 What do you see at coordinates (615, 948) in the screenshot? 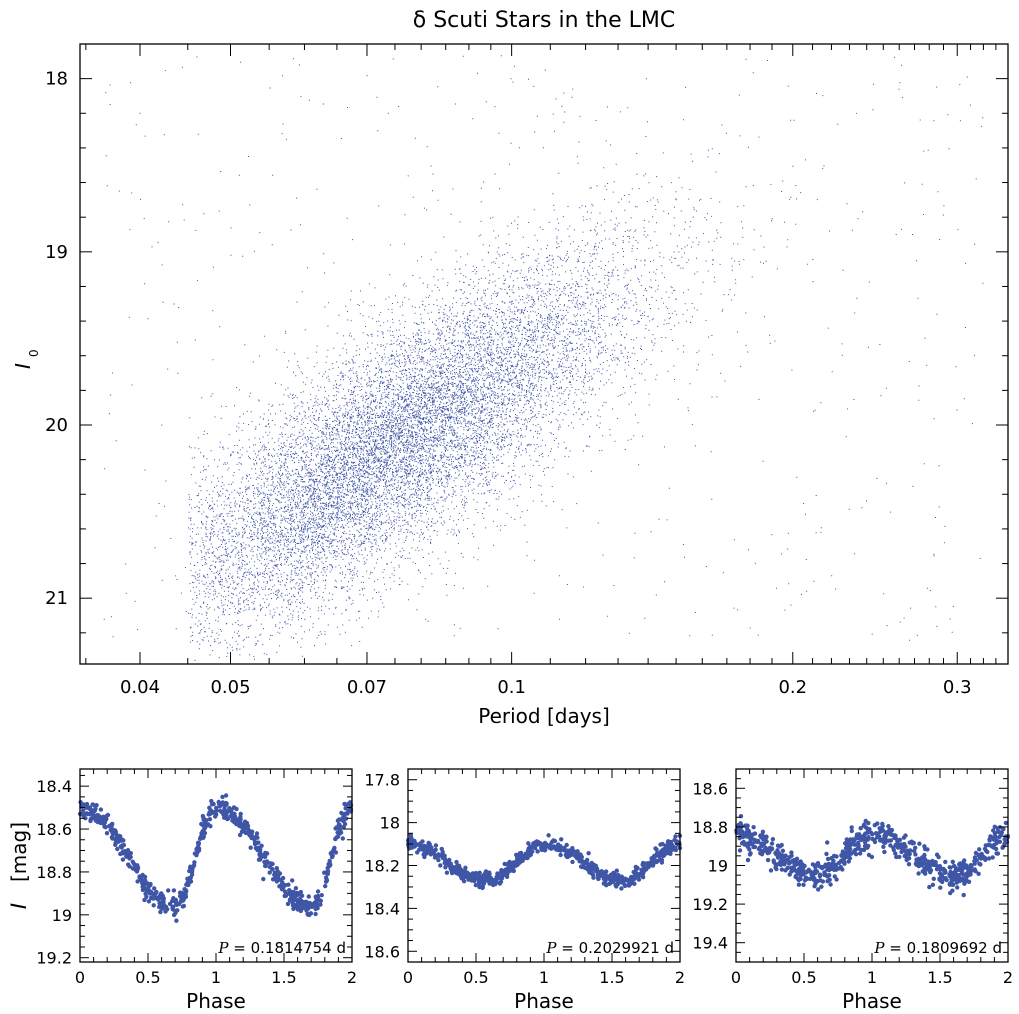
I see `period-value: = 0.2029921 d` at bounding box center [615, 948].